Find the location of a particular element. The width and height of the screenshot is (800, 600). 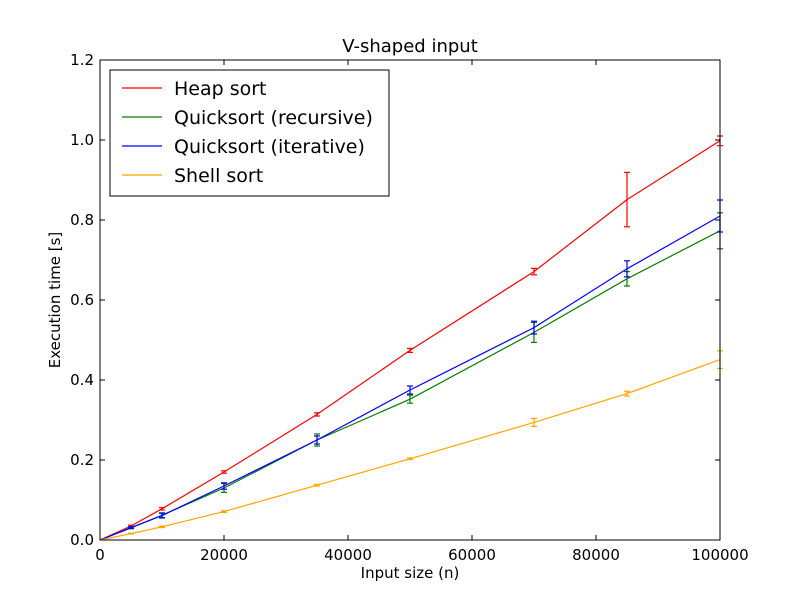

x-tick-label: 40000 is located at coordinates (348, 555).